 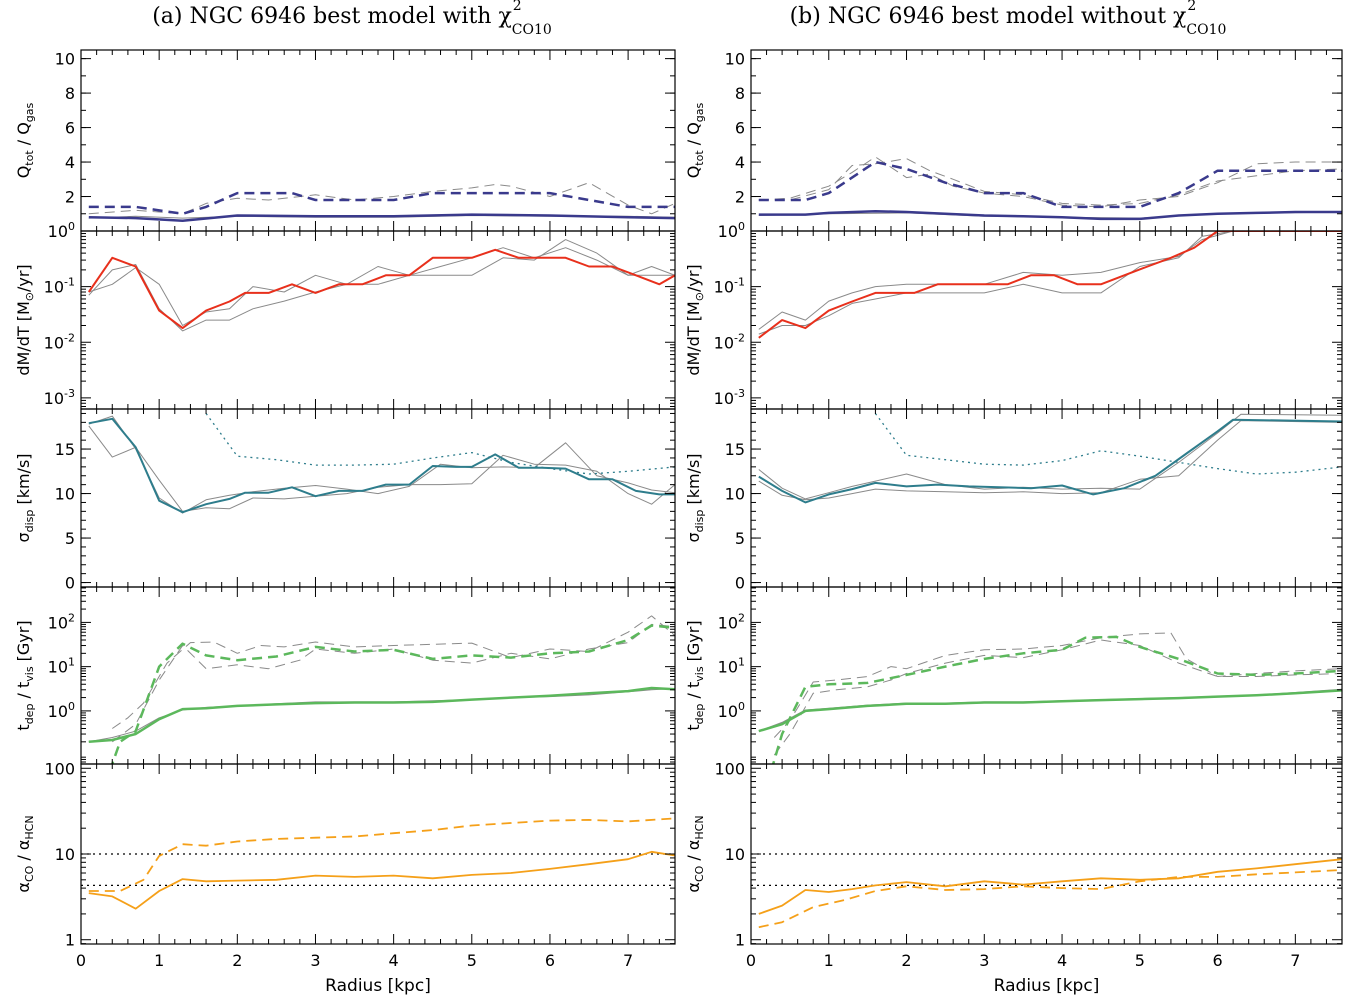 I want to click on y-tick-label: 5, so click(x=740, y=538).